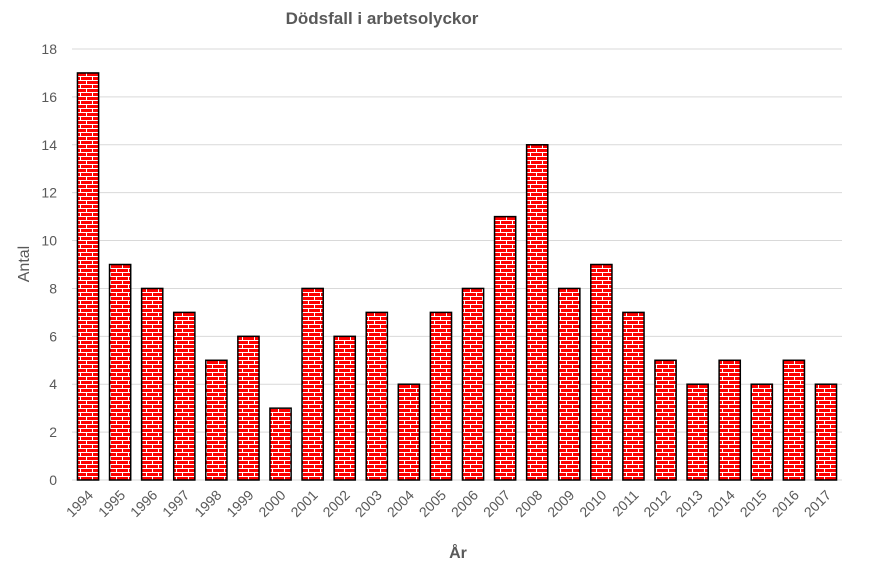 This screenshot has height=568, width=870. I want to click on y-tick-label: 0, so click(53, 480).